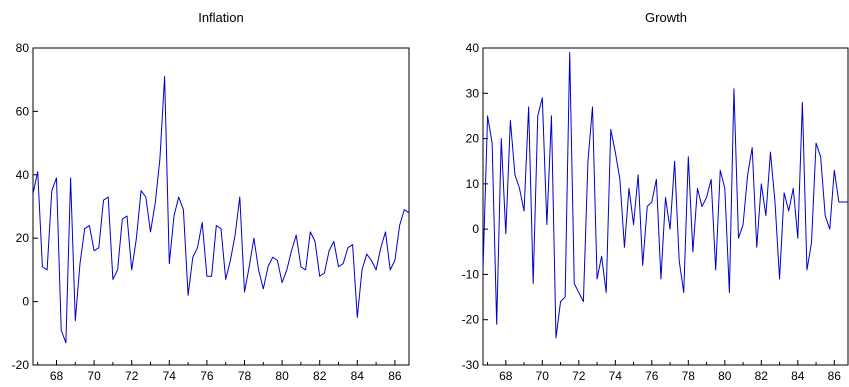  I want to click on growth-x-tick-label: 76, so click(652, 376).